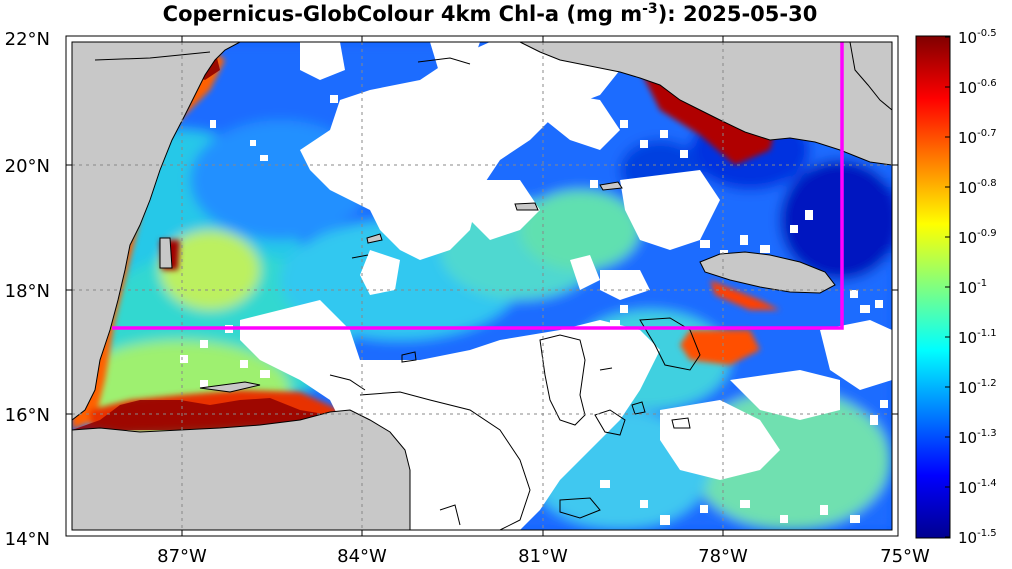 Image resolution: width=1012 pixels, height=569 pixels. What do you see at coordinates (933, 287) in the screenshot?
I see `colorbar` at bounding box center [933, 287].